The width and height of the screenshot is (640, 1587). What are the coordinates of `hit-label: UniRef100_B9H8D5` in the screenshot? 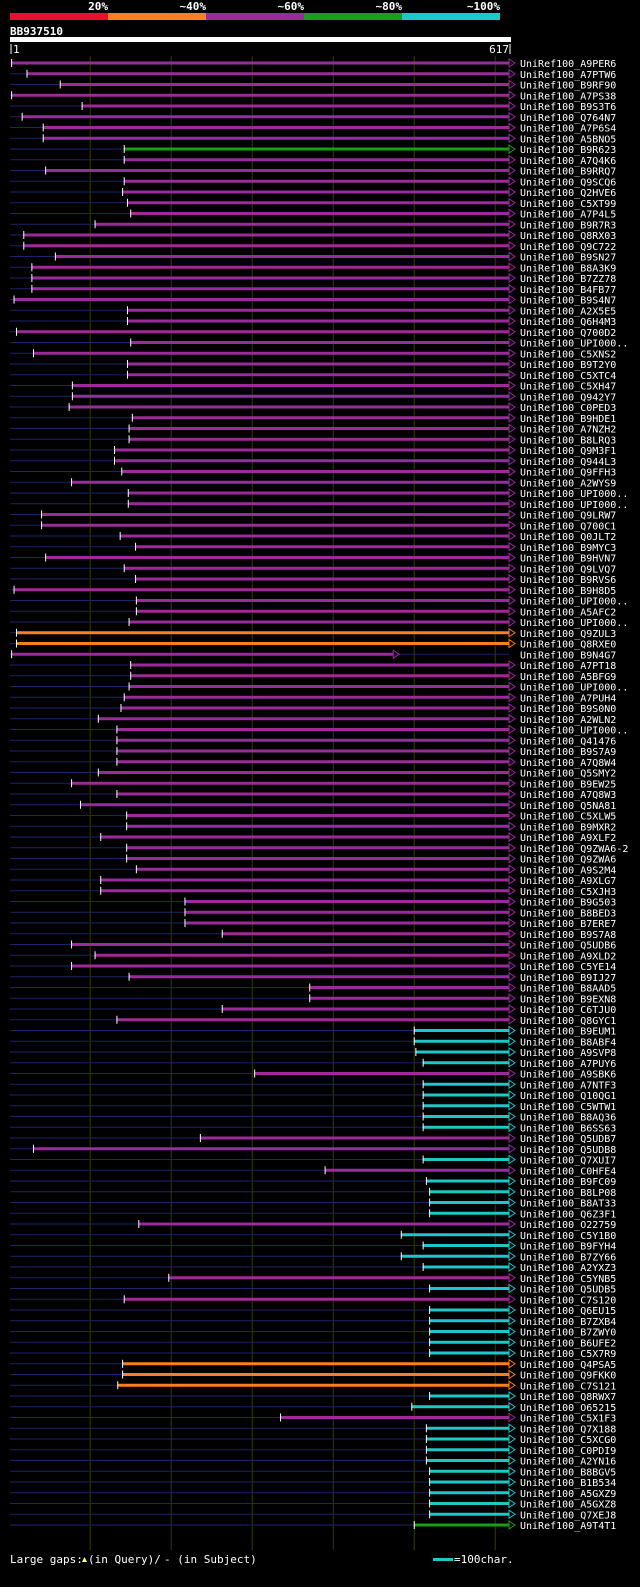 It's located at (568, 591).